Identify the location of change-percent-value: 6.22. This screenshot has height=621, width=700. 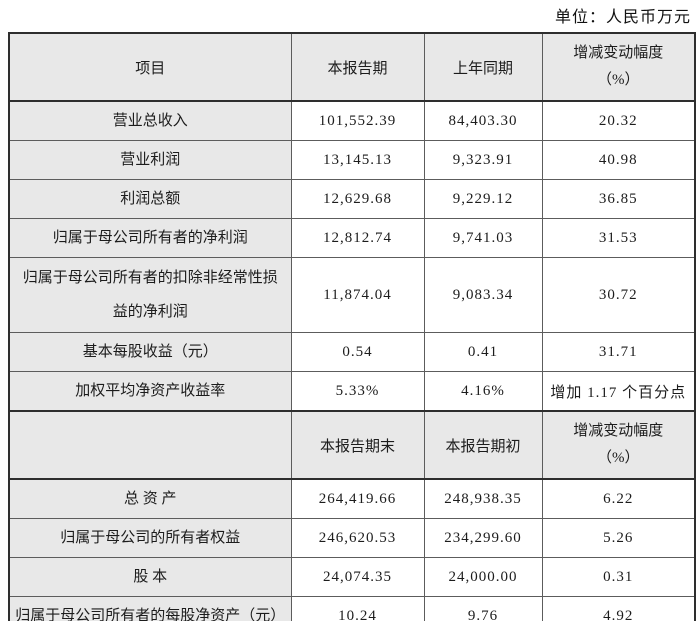
(618, 498).